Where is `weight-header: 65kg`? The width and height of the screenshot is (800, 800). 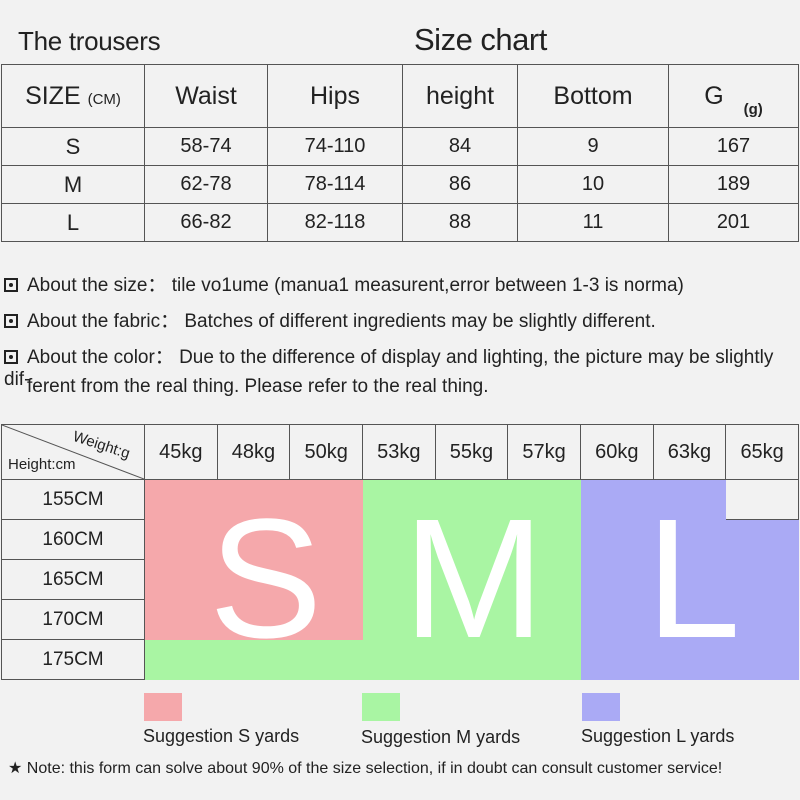 weight-header: 65kg is located at coordinates (762, 452).